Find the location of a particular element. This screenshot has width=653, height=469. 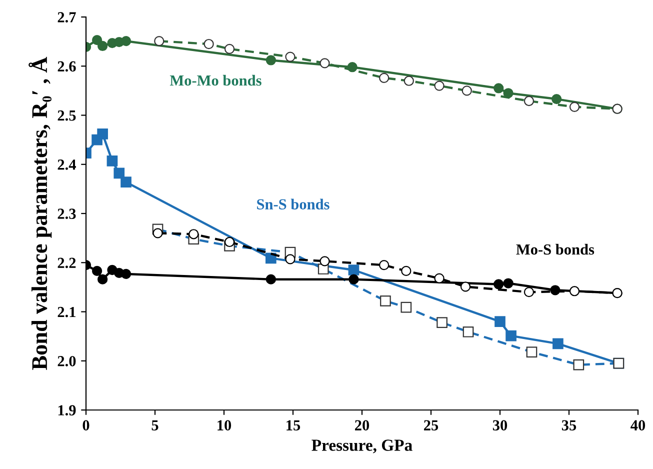

x-tick-label: 15 is located at coordinates (293, 425).